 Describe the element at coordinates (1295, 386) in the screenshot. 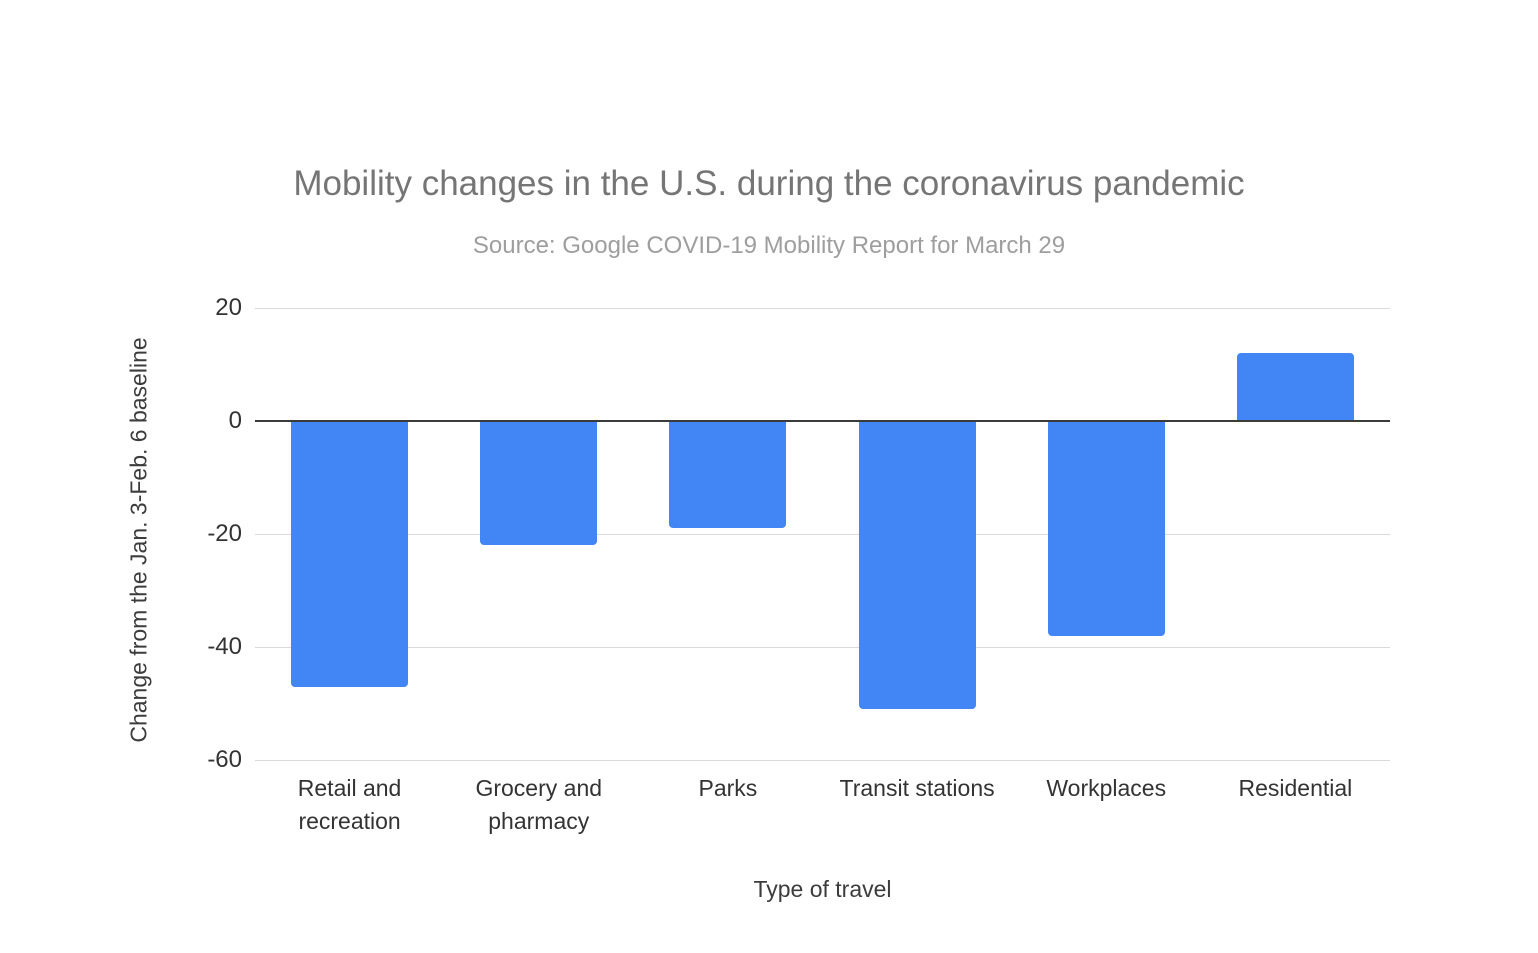

I see `bar-residential` at that location.